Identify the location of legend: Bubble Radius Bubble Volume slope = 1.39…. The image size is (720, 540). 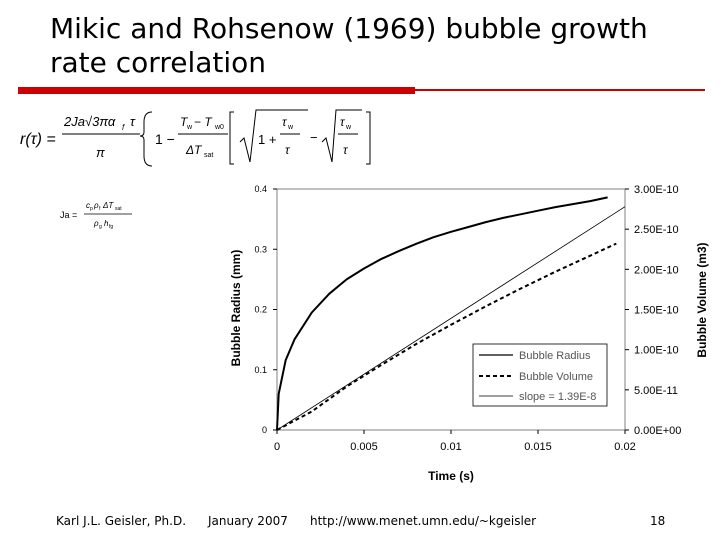
(540, 375).